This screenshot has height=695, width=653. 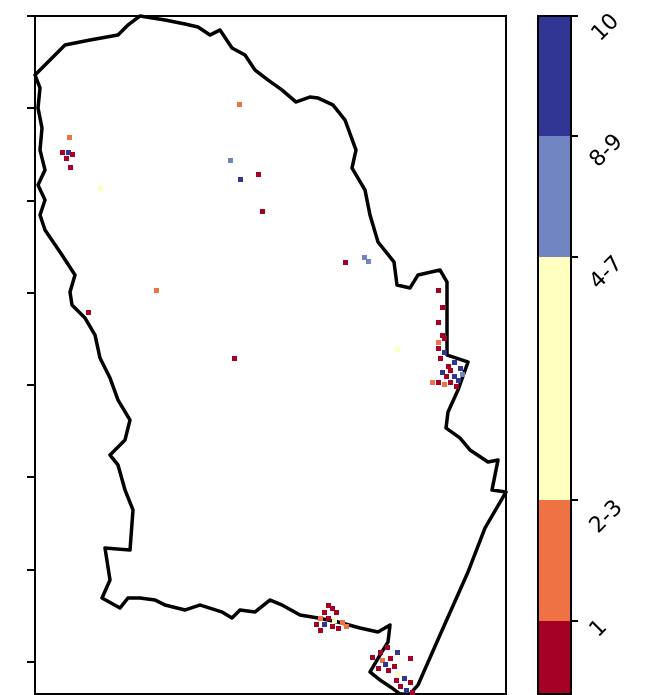 I want to click on legend-label-8-9: 8-9, so click(x=606, y=150).